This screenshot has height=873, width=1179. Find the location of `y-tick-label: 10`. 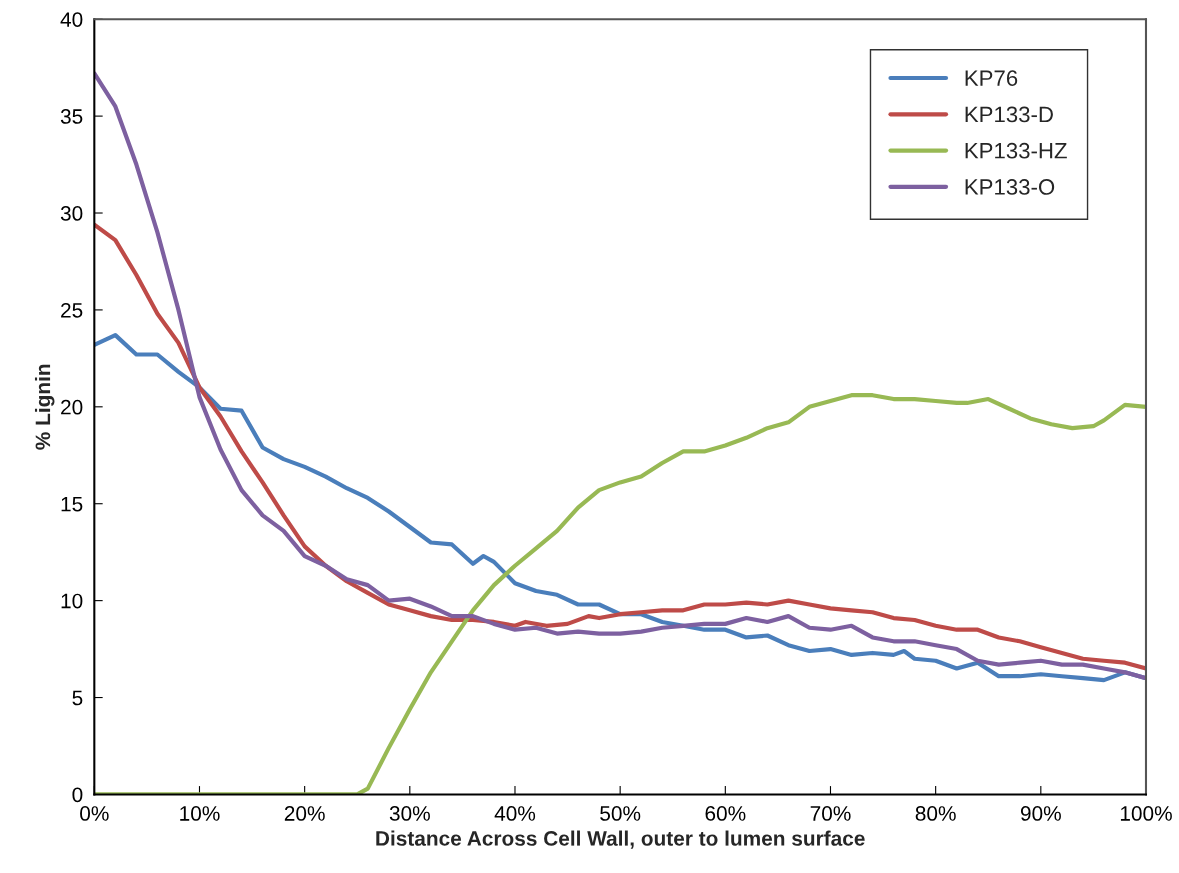

y-tick-label: 10 is located at coordinates (72, 601).